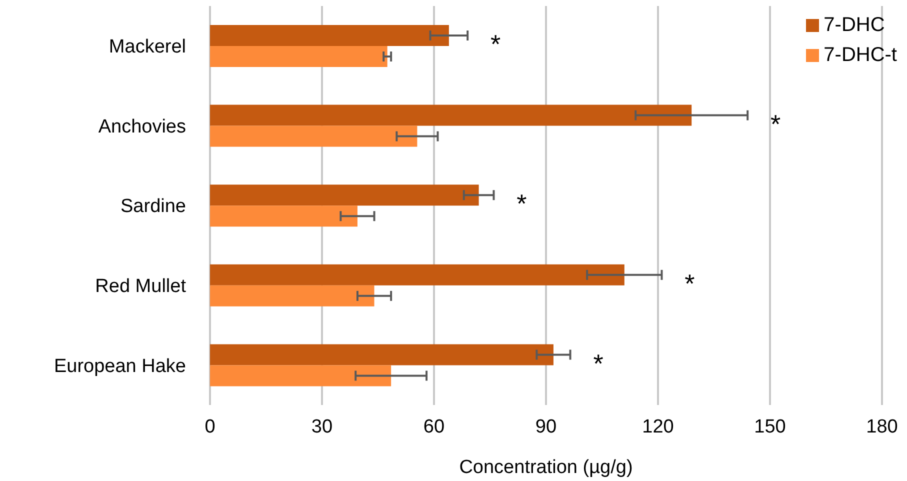 The width and height of the screenshot is (907, 481). I want to click on x-axis-title: Concentration (µg/g), so click(546, 467).